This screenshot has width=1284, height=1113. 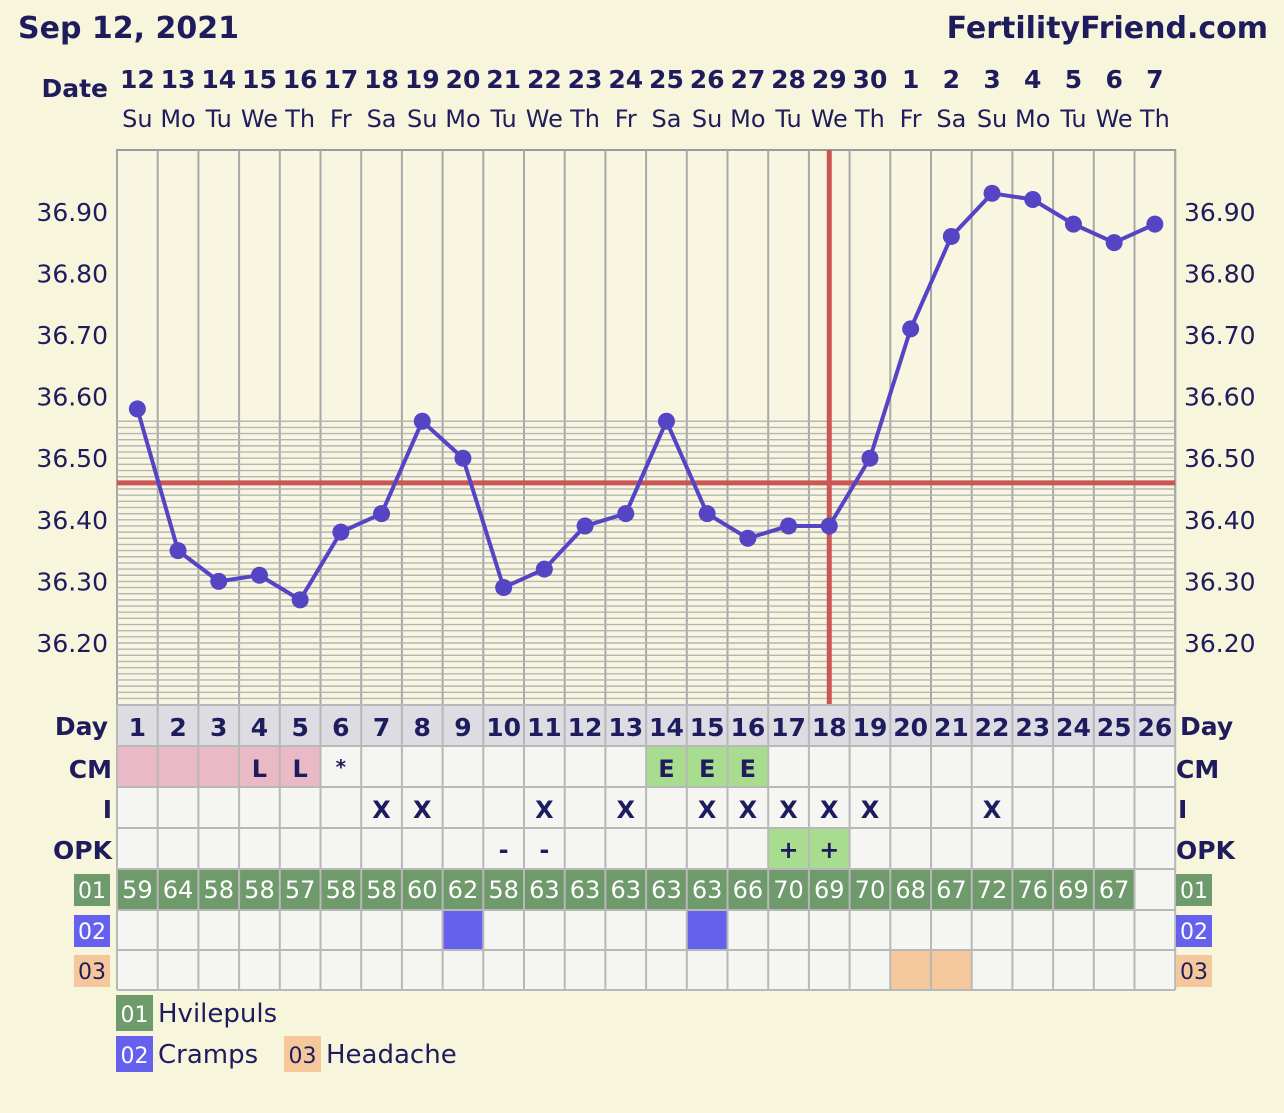 I want to click on day-row-label-right: Day, so click(x=1206, y=726).